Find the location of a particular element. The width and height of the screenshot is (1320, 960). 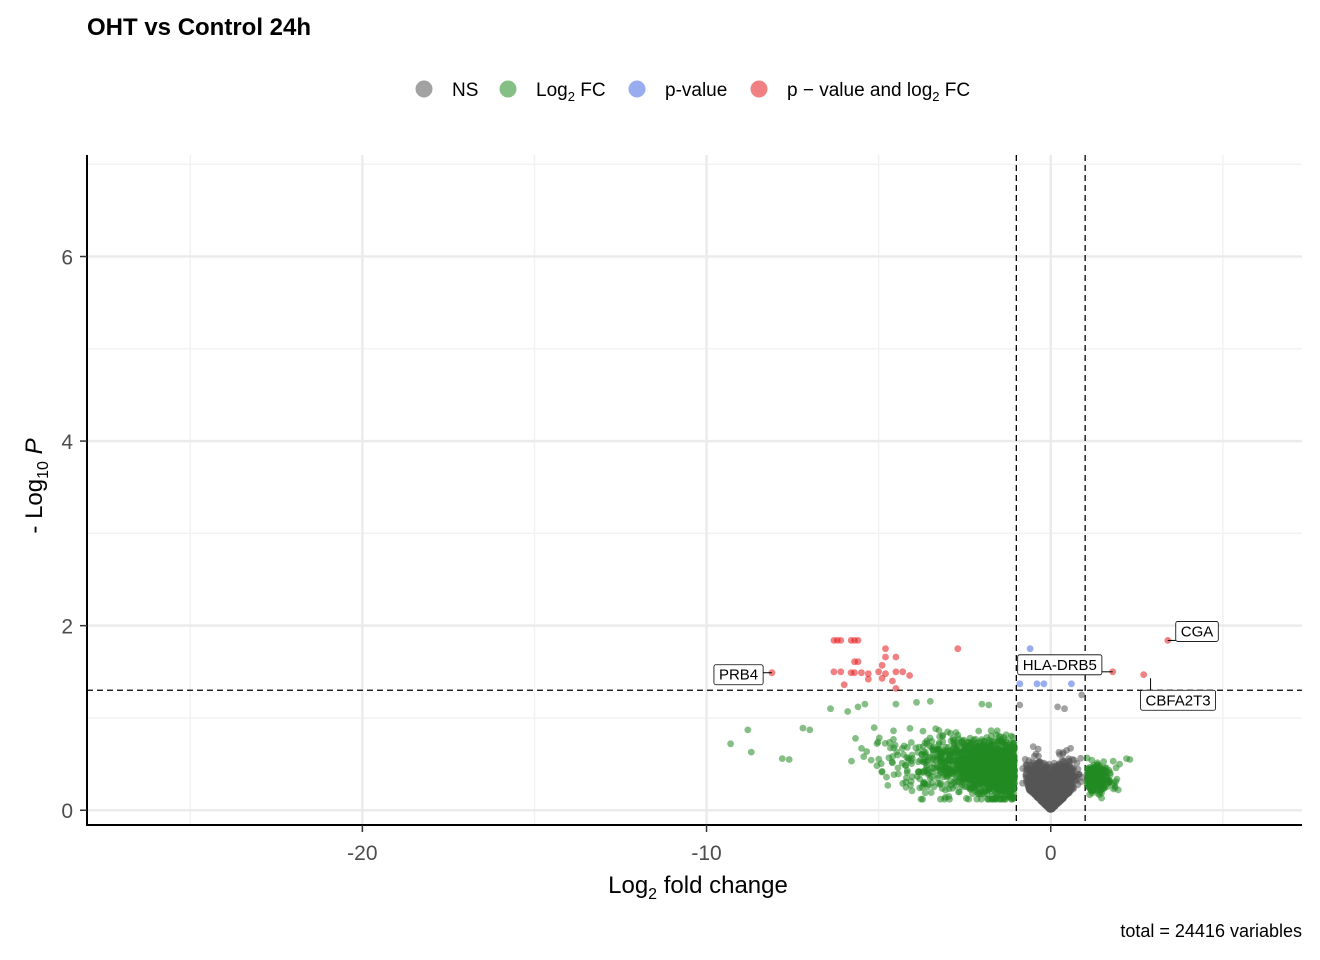

legend-marker is located at coordinates (508, 89).